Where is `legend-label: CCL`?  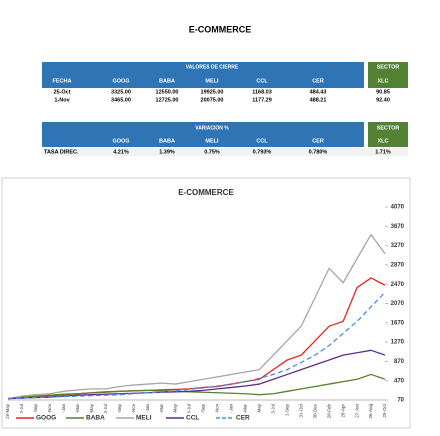
legend-label: CCL is located at coordinates (192, 418).